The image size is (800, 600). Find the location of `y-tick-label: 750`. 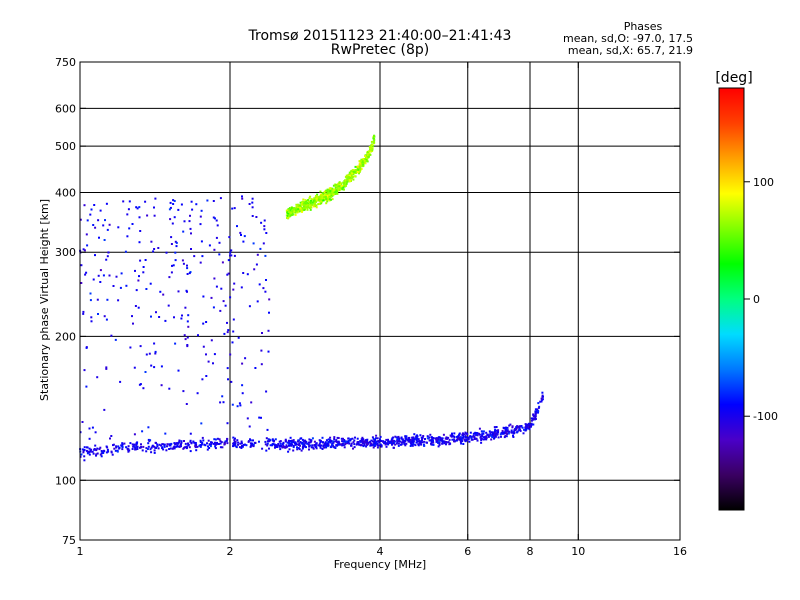

y-tick-label: 750 is located at coordinates (65, 62).